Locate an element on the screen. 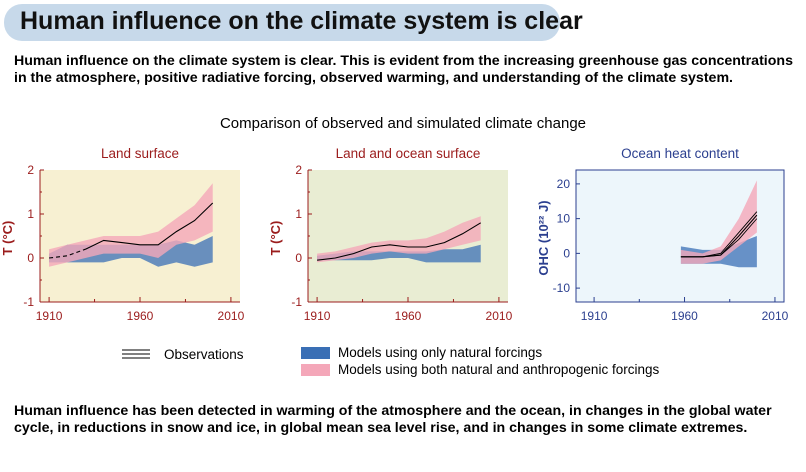 The width and height of the screenshot is (806, 472). legend-both-swatch is located at coordinates (315, 370).